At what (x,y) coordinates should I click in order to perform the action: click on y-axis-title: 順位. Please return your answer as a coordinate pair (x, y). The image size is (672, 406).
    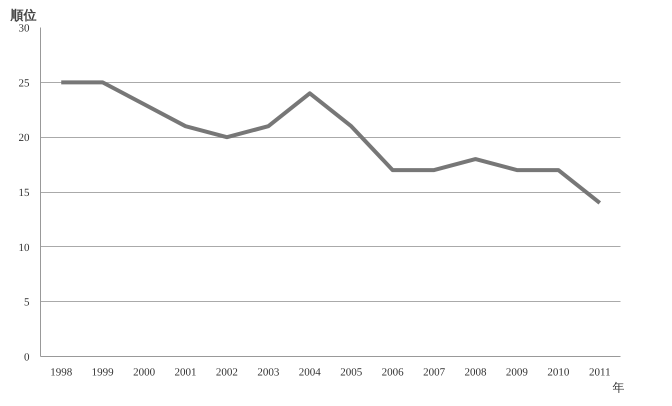
    Looking at the image, I should click on (23, 15).